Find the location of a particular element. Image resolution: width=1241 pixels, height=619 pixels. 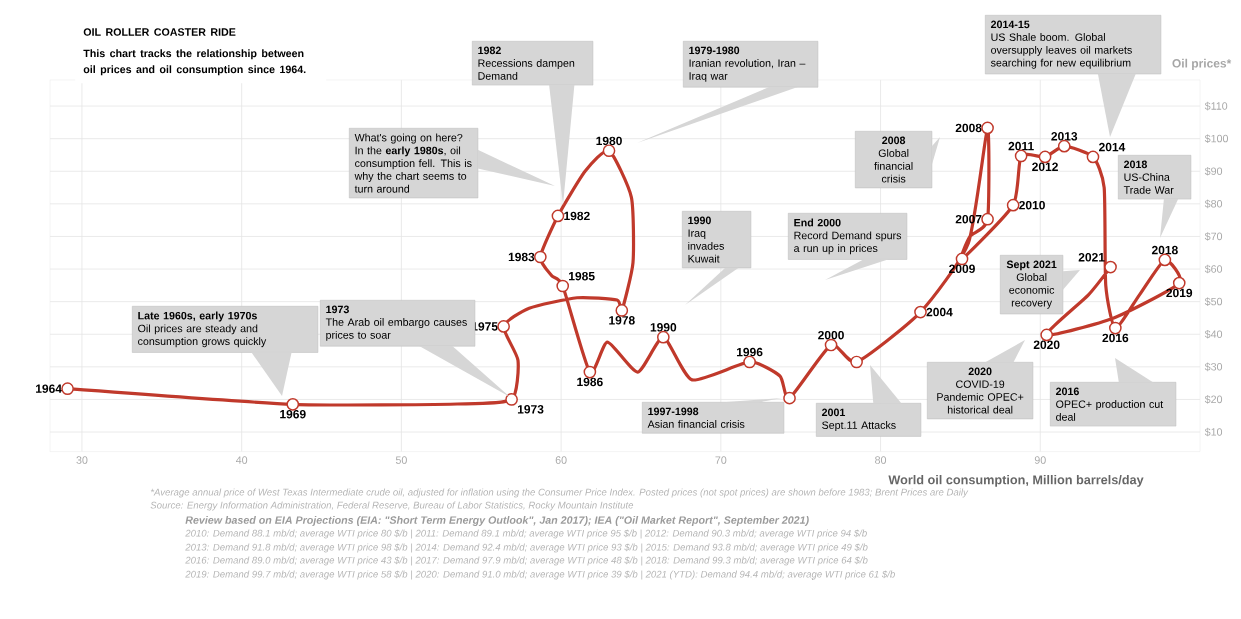

text: 2010: Demand 88.1 mb/d; average WTI price 80 $/b | 2011: Demand 89.1 mb/d; average WTI price 95 $/b | 2012: Demand 90.3 mb/d; average WTI price 94 $/b is located at coordinates (526, 534).